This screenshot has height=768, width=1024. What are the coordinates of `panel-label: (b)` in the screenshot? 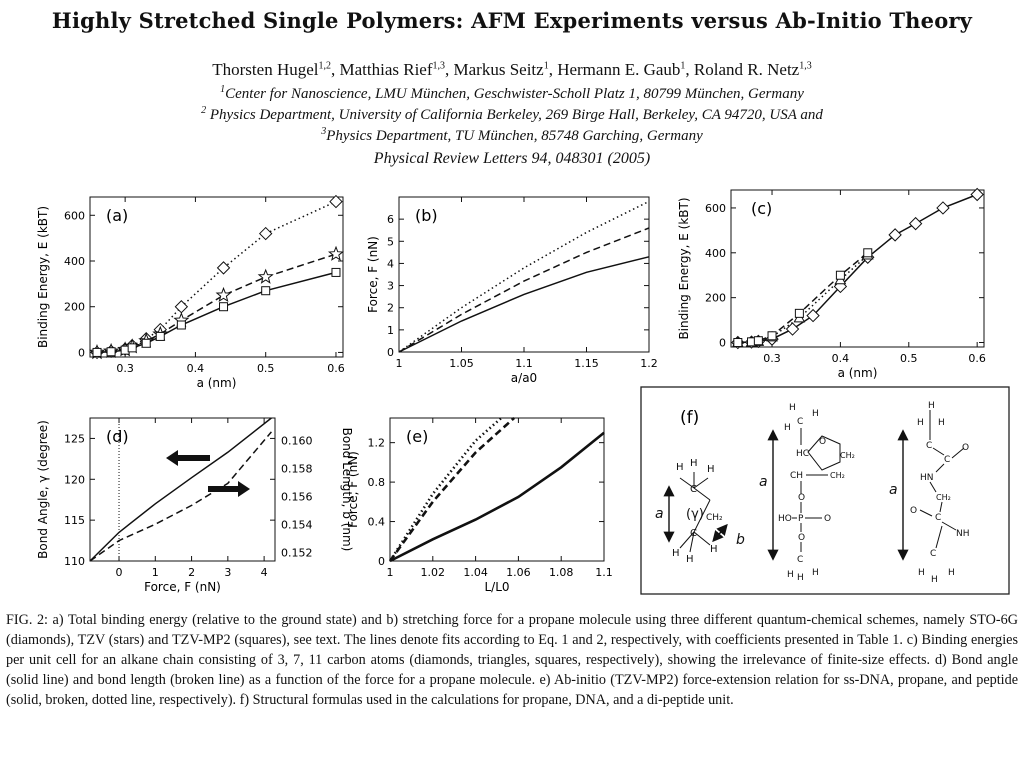 It's located at (426, 215).